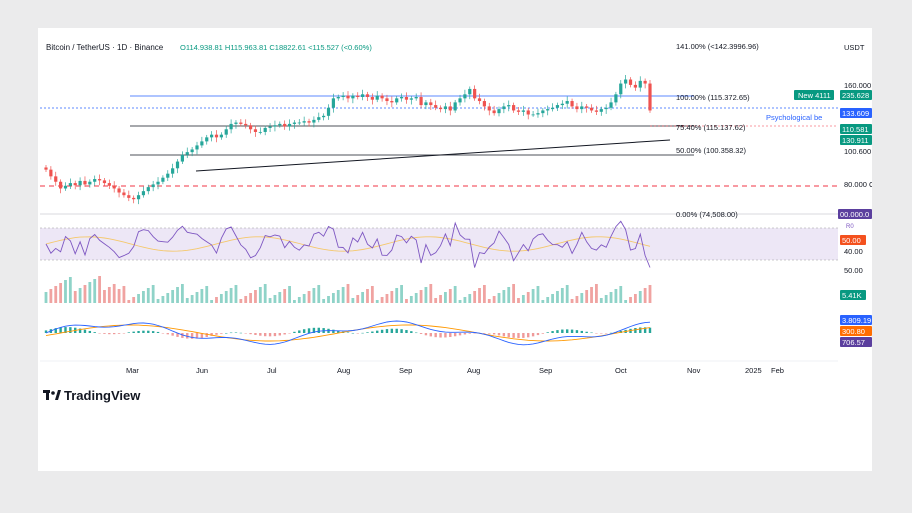 The width and height of the screenshot is (912, 513). I want to click on time-tick-label: Jun, so click(202, 370).